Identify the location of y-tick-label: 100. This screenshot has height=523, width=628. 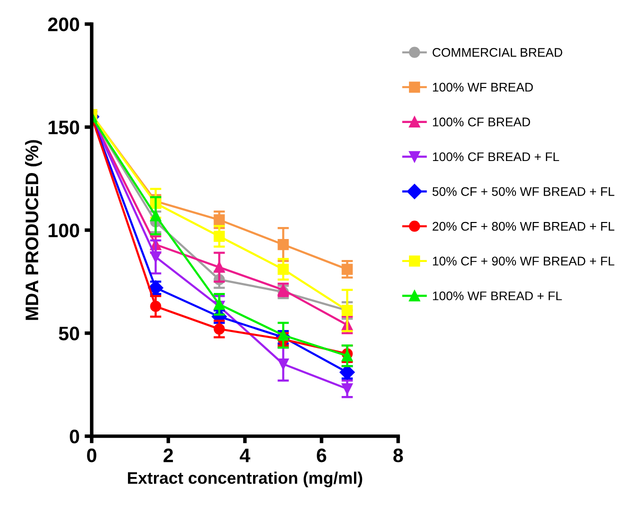
(64, 231).